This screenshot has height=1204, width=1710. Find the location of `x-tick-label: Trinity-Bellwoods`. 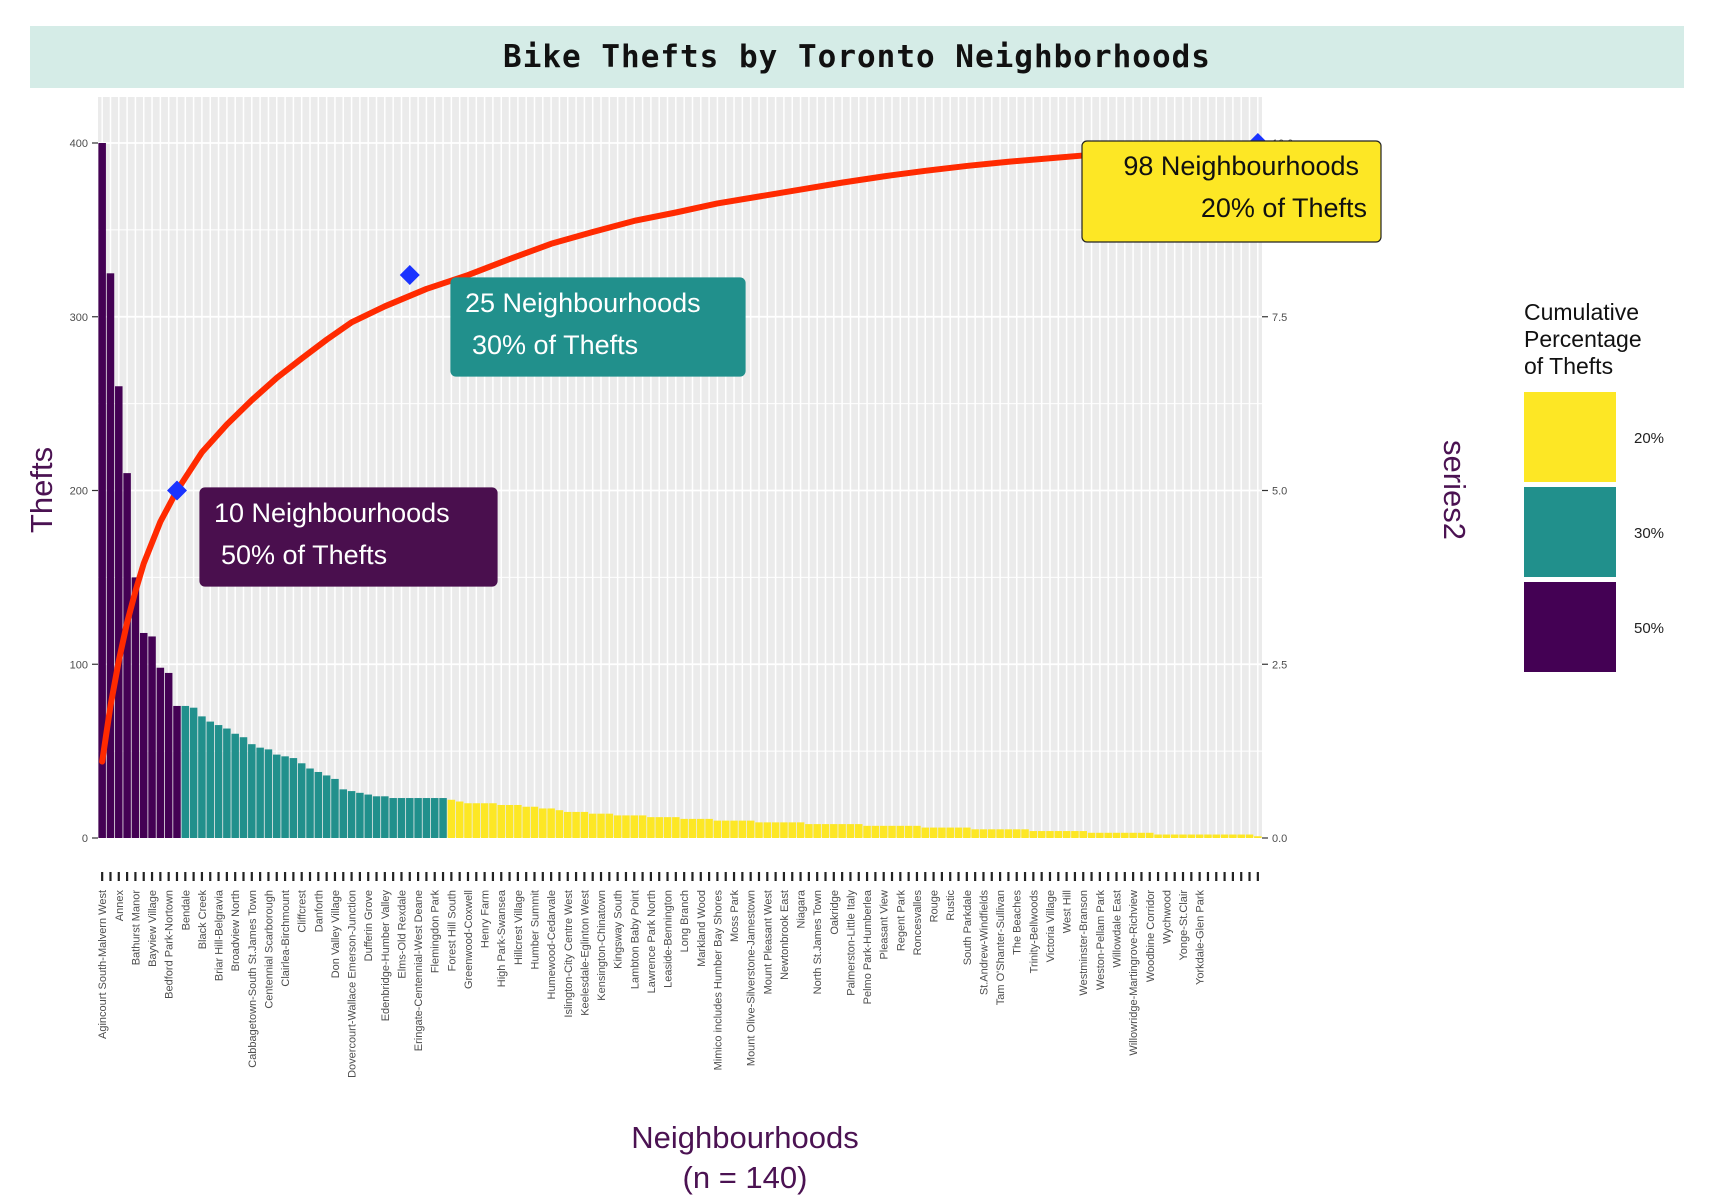

x-tick-label: Trinity-Bellwoods is located at coordinates (1034, 932).